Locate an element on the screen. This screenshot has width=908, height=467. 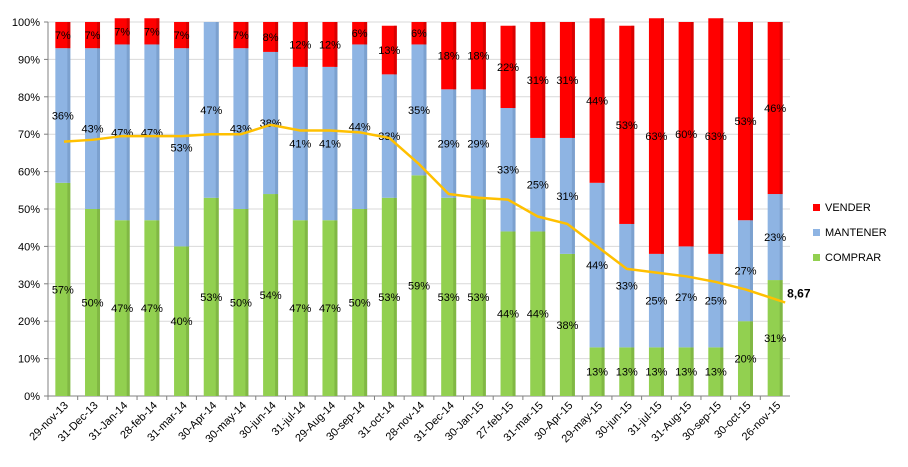
data-label-mantener: 44% is located at coordinates (360, 128).